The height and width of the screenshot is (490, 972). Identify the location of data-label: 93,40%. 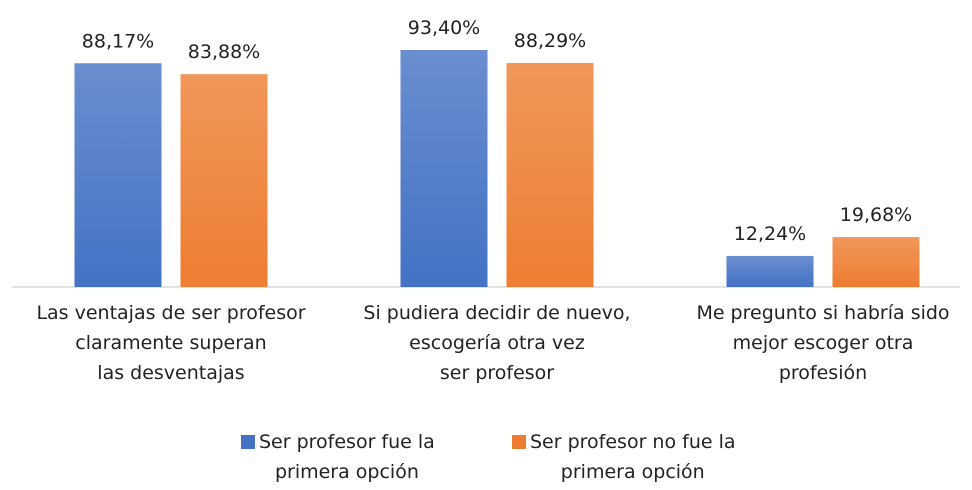
(444, 28).